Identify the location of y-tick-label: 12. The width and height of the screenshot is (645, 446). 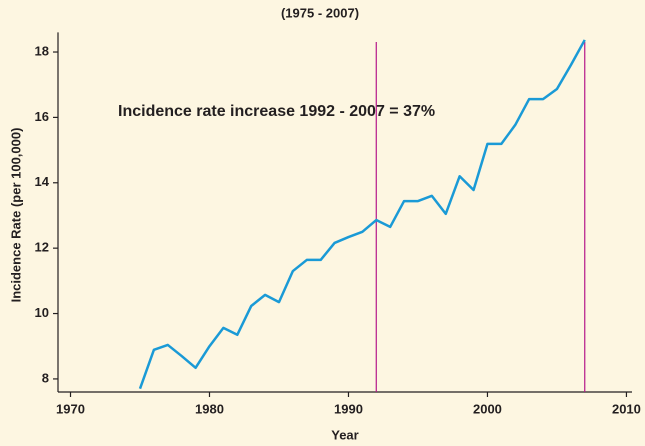
(42, 247).